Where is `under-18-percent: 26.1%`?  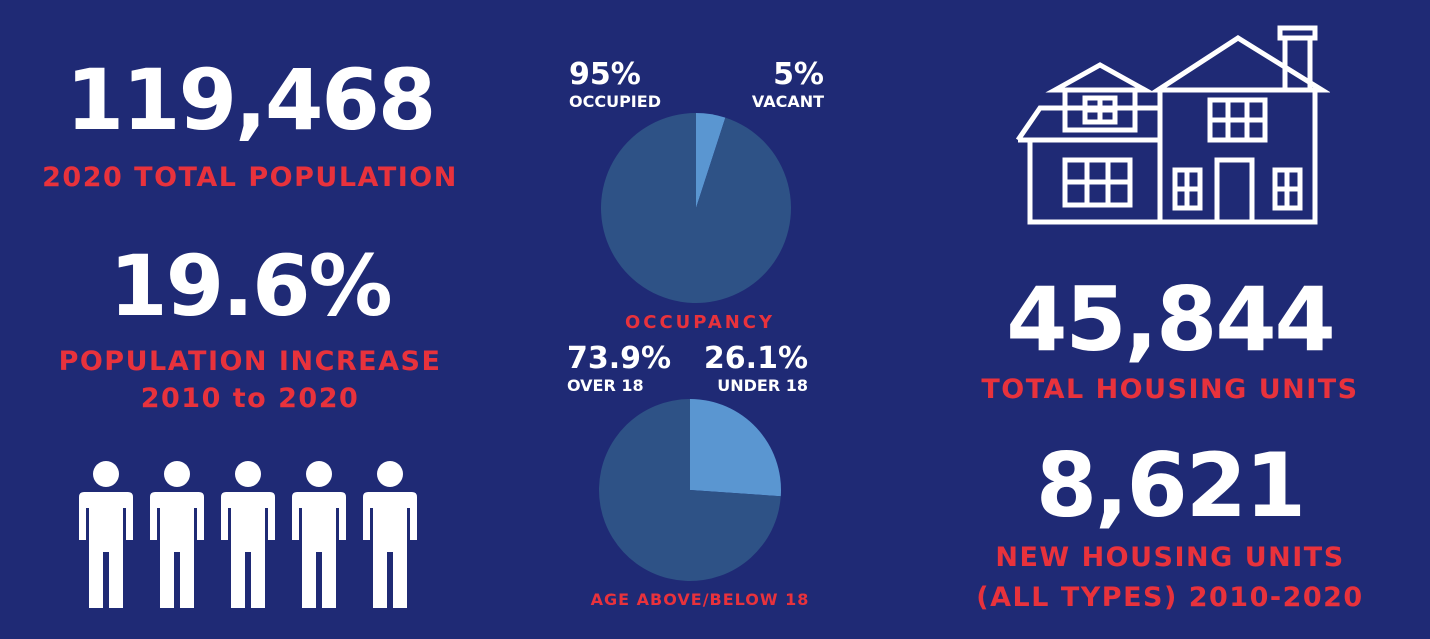 under-18-percent: 26.1% is located at coordinates (755, 358).